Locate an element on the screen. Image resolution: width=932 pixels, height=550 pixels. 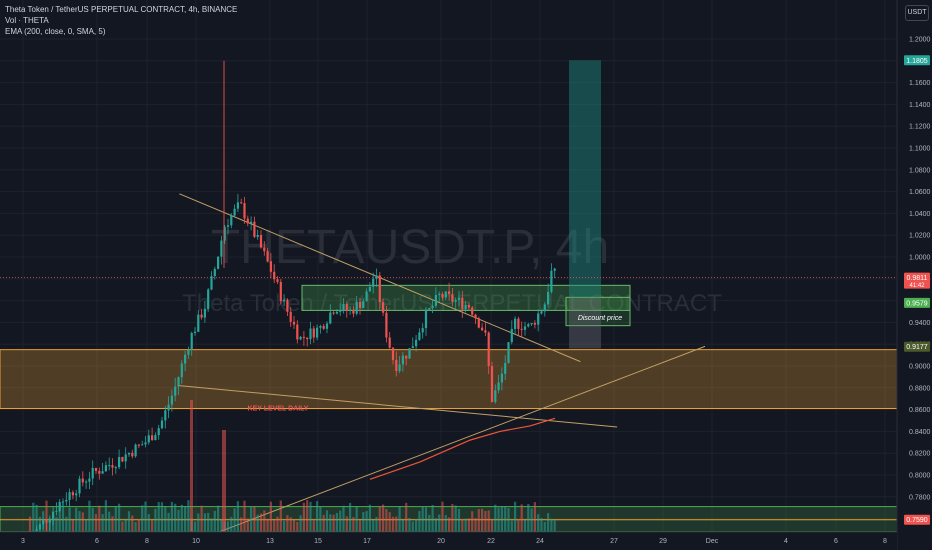
y-tick-label: 0.9400 is located at coordinates (920, 323).